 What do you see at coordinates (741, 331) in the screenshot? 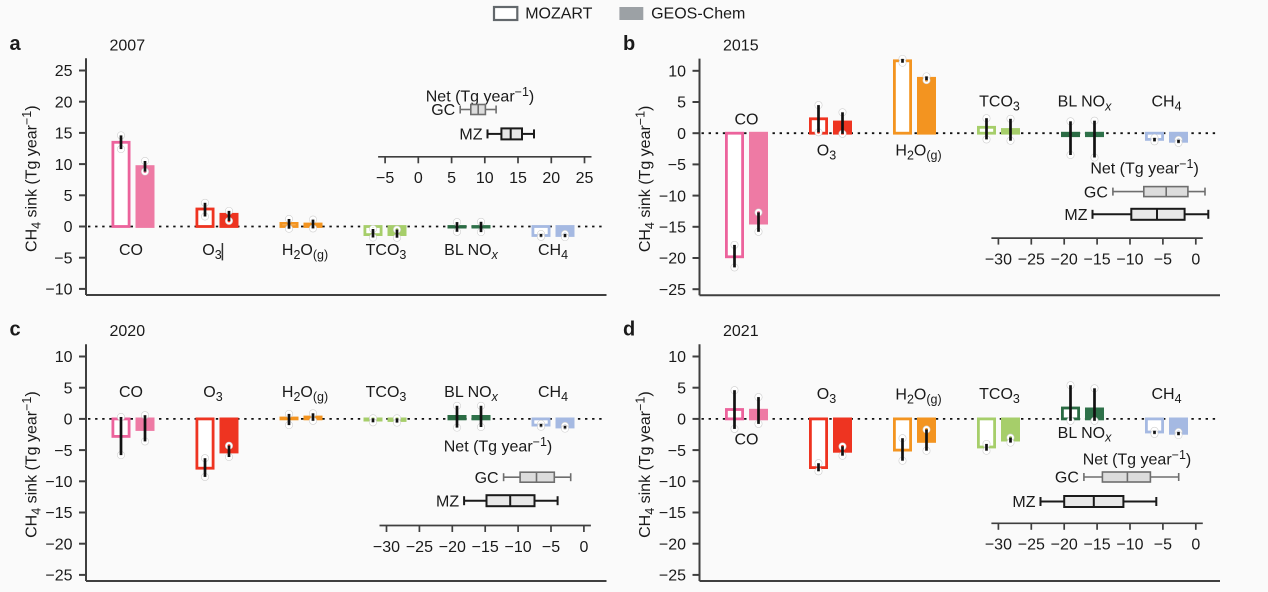
I see `svg-text: 2021` at bounding box center [741, 331].